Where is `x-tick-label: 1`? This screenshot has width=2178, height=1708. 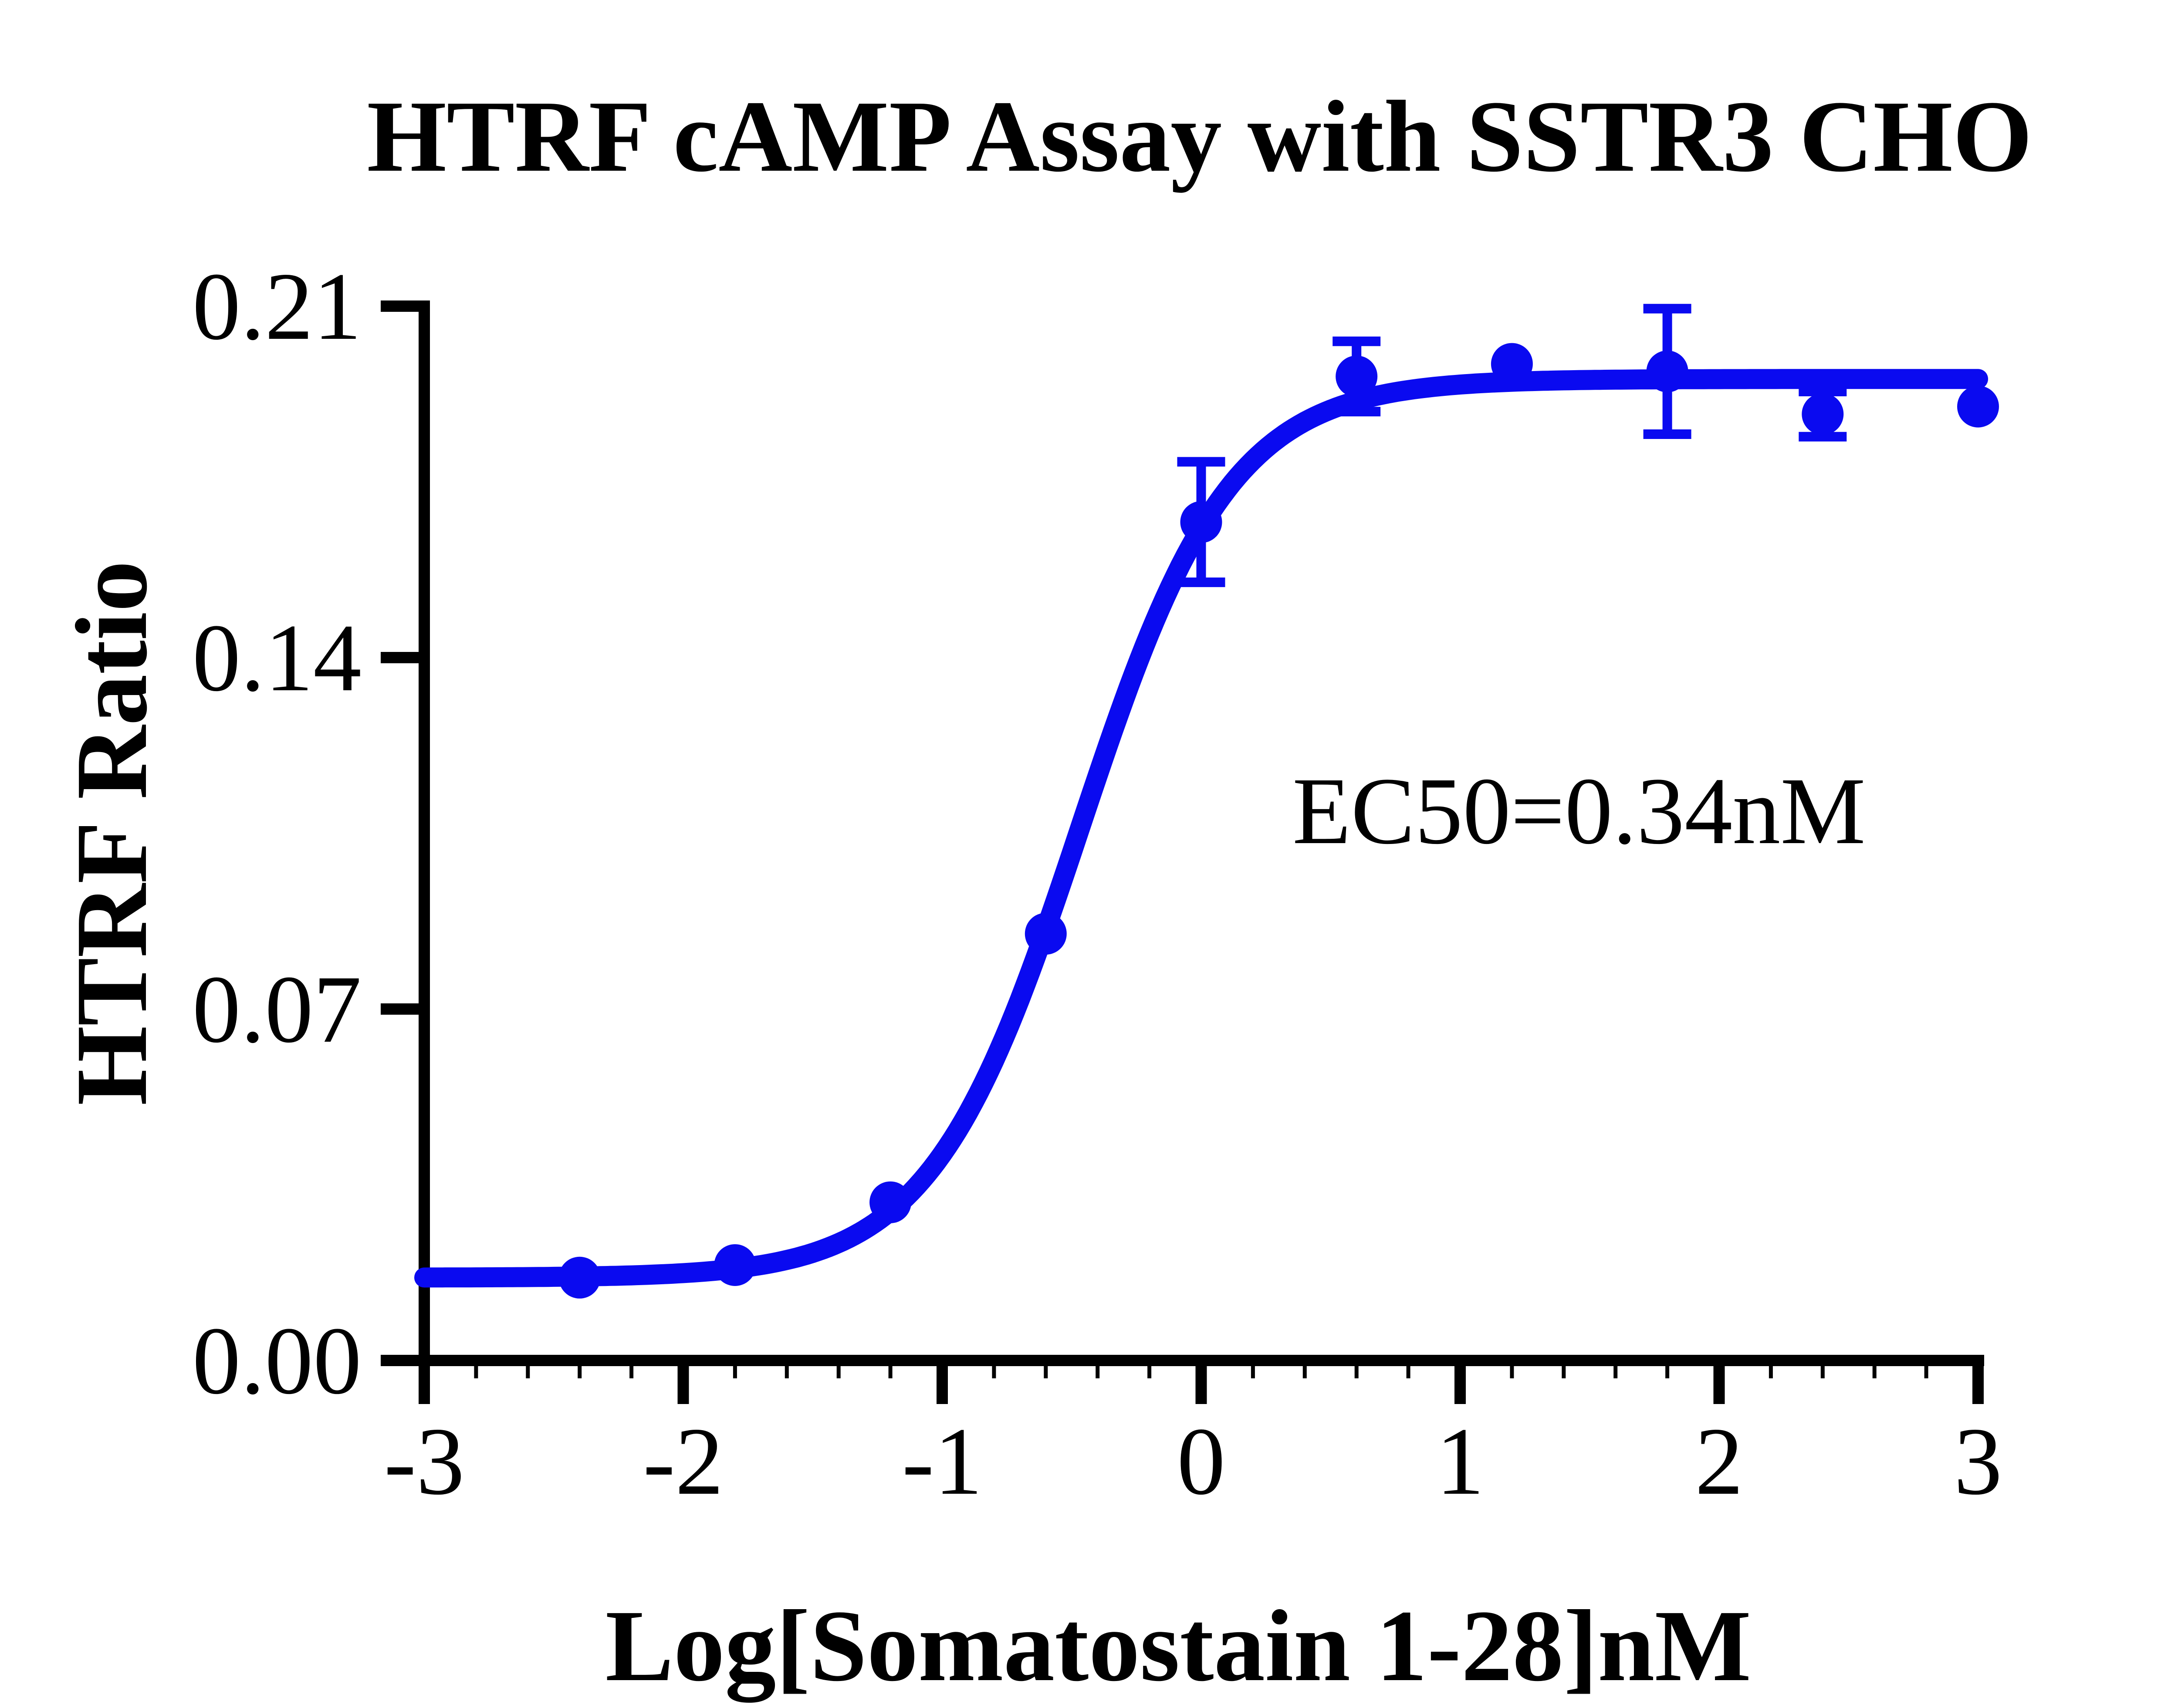
x-tick-label: 1 is located at coordinates (1460, 1461).